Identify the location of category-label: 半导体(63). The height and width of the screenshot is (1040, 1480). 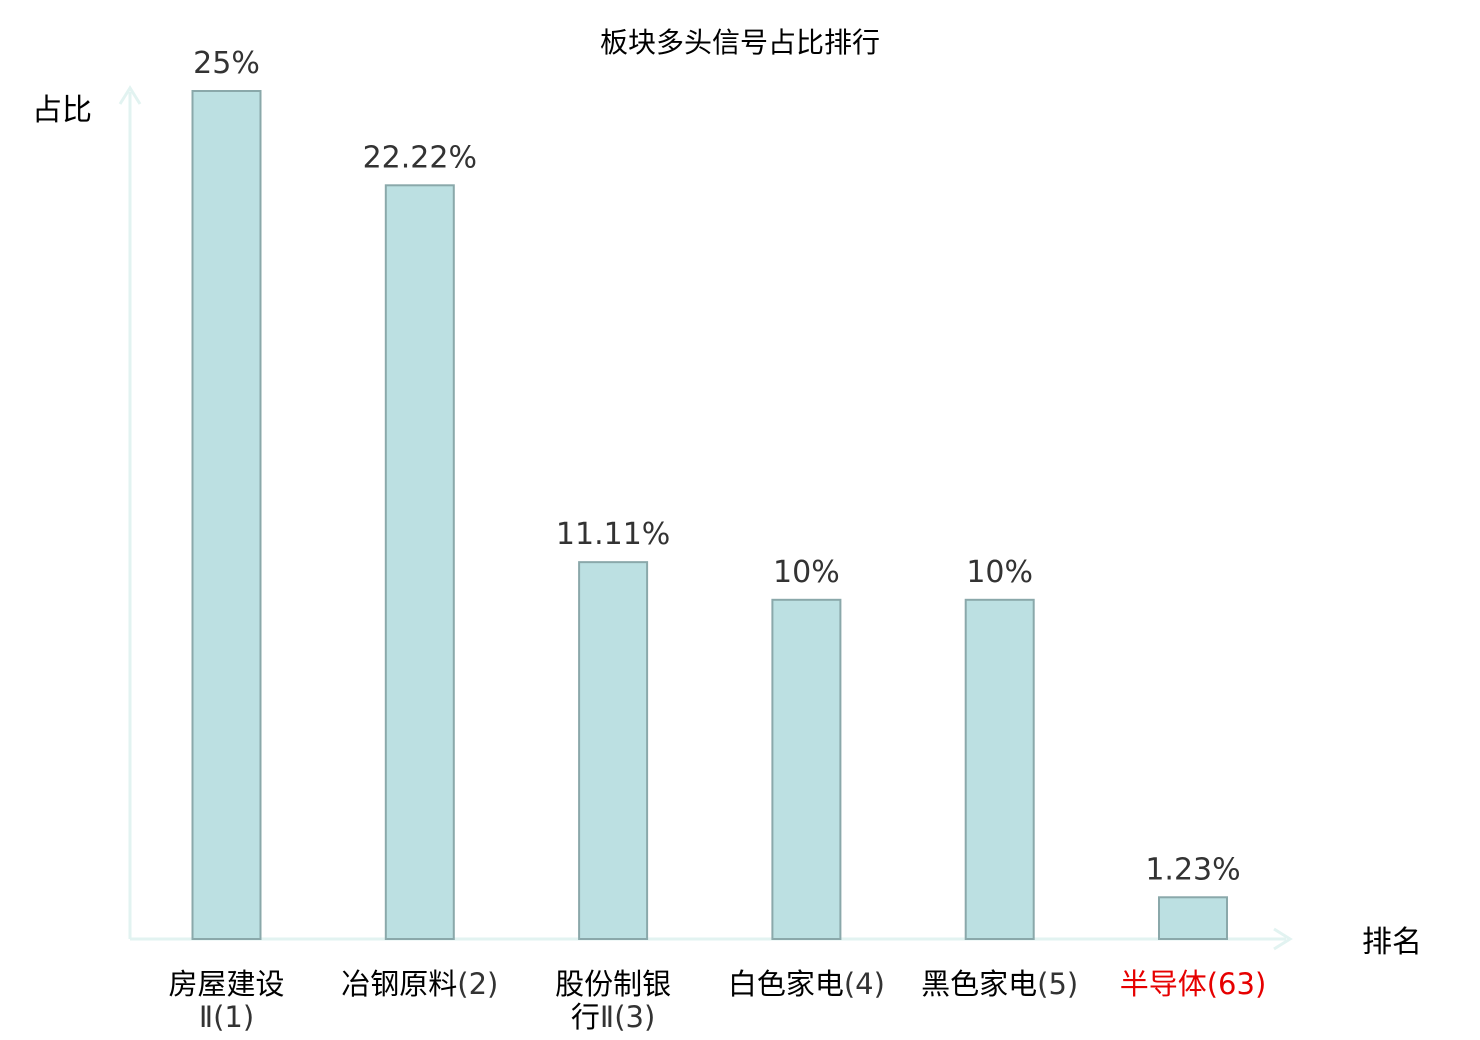
(1193, 984).